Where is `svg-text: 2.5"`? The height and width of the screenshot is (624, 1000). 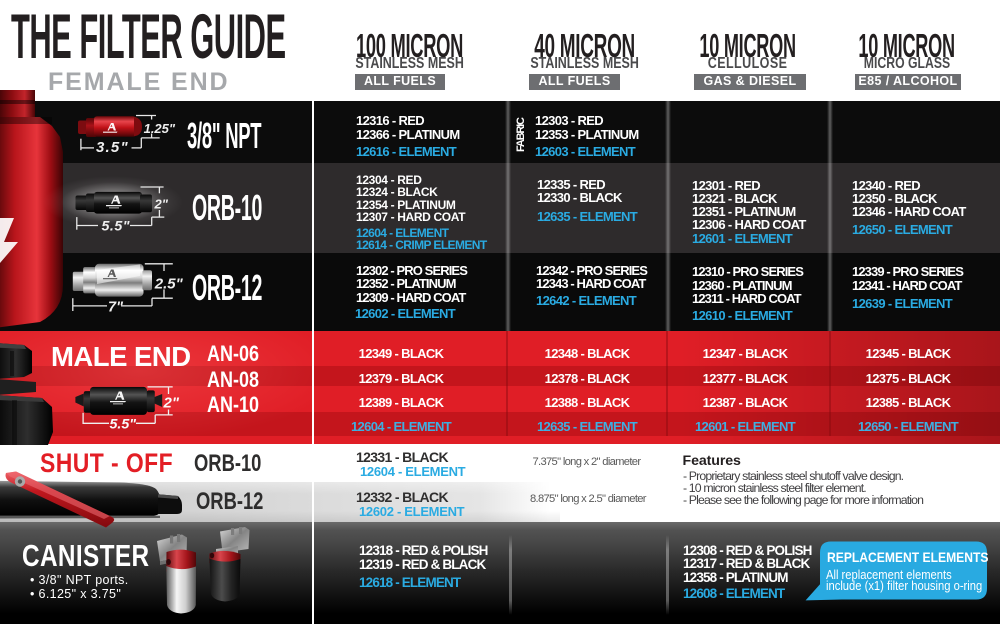 svg-text: 2.5" is located at coordinates (169, 283).